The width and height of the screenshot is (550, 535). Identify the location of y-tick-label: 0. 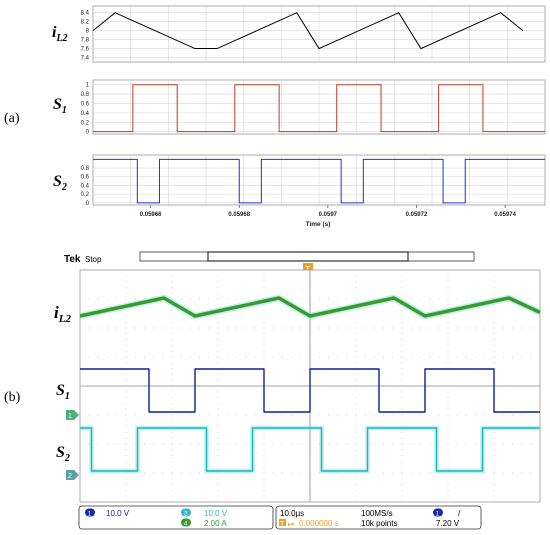
(88, 133).